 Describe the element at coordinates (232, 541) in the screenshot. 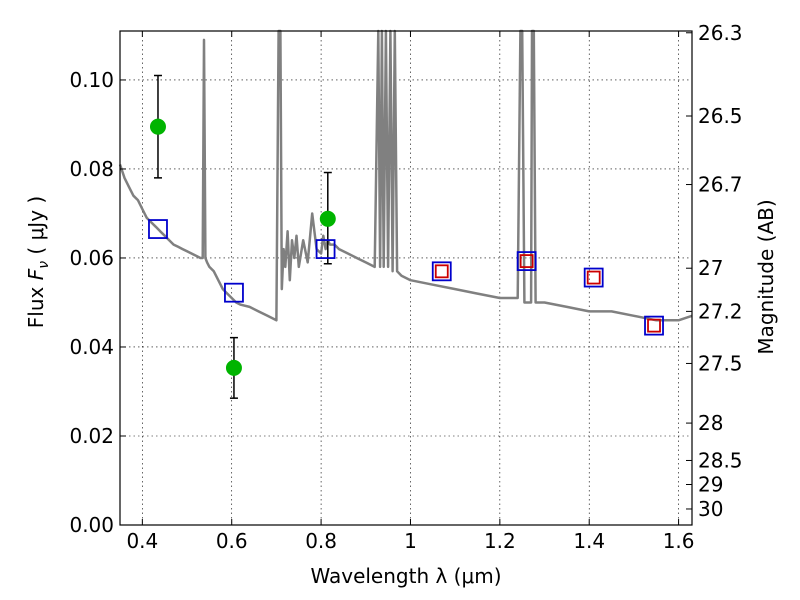

I see `x-tick-label: 0.6` at that location.